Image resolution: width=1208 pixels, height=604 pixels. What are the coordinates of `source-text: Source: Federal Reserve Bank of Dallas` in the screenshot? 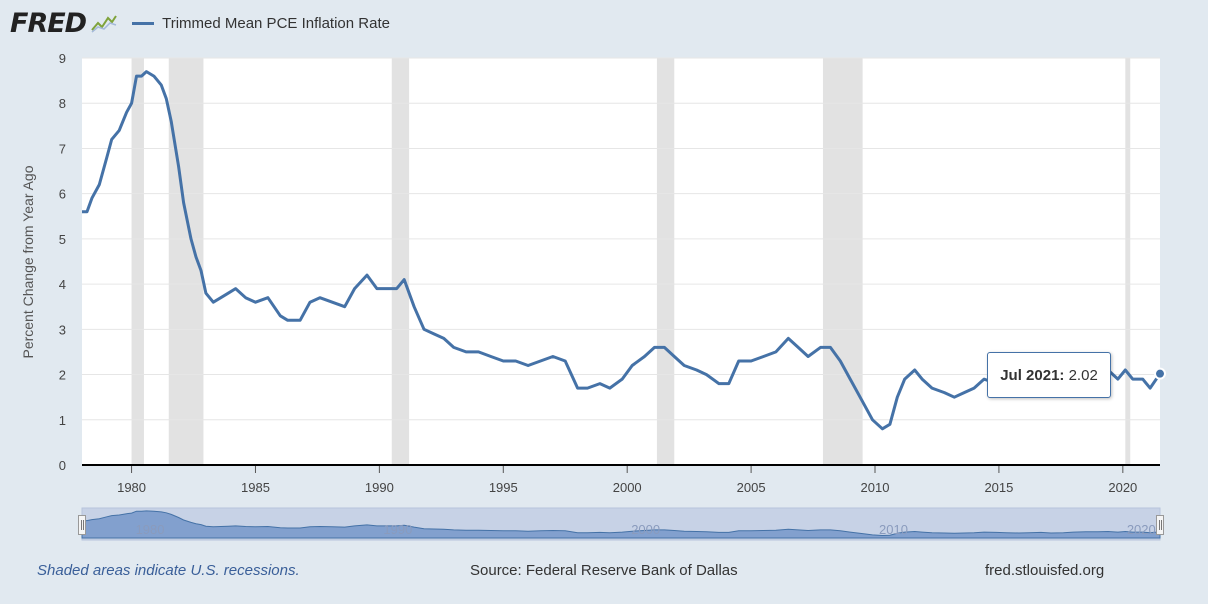 It's located at (604, 570).